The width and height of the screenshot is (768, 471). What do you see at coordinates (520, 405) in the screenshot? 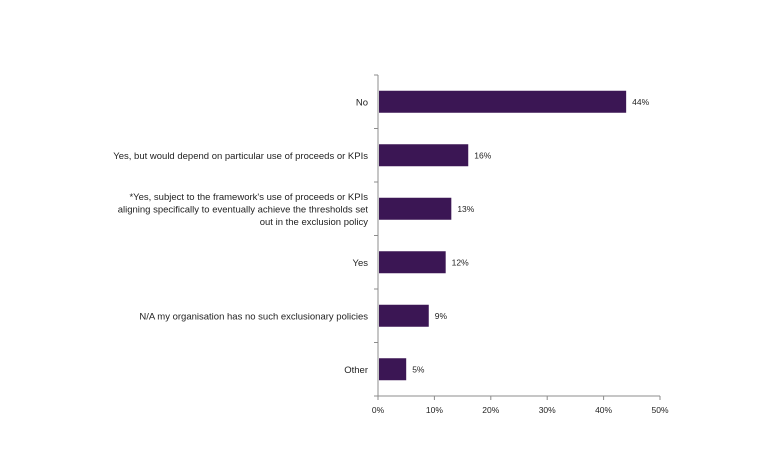
I see `x-axis-ticks: 0% 10% 20% 30% 40% 50%` at bounding box center [520, 405].